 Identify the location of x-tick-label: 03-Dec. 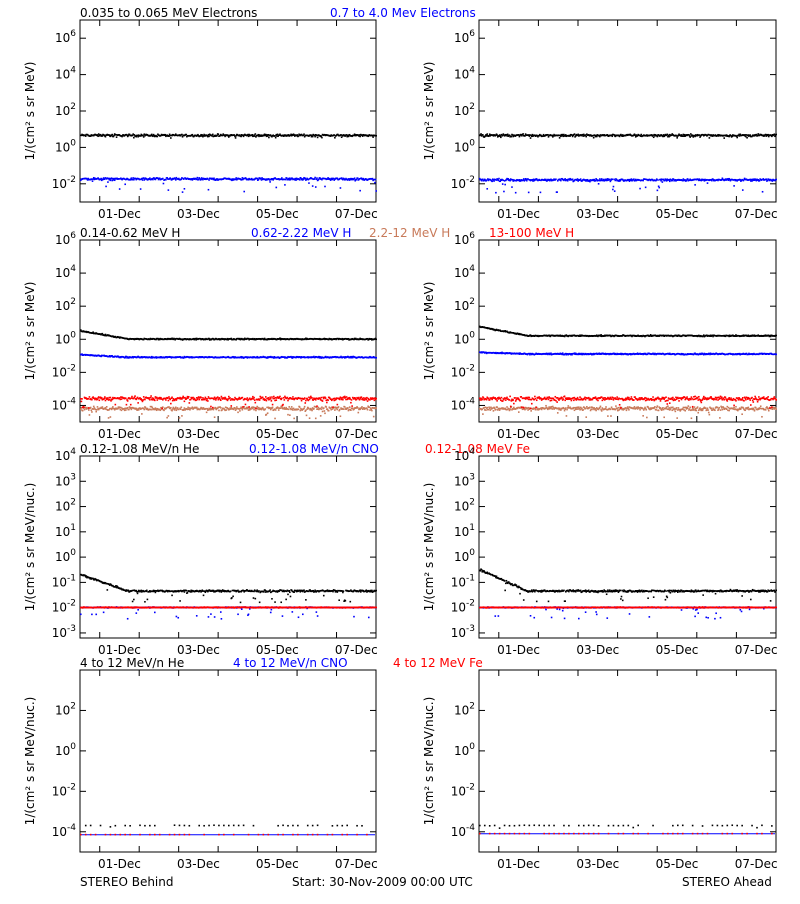
(597, 214).